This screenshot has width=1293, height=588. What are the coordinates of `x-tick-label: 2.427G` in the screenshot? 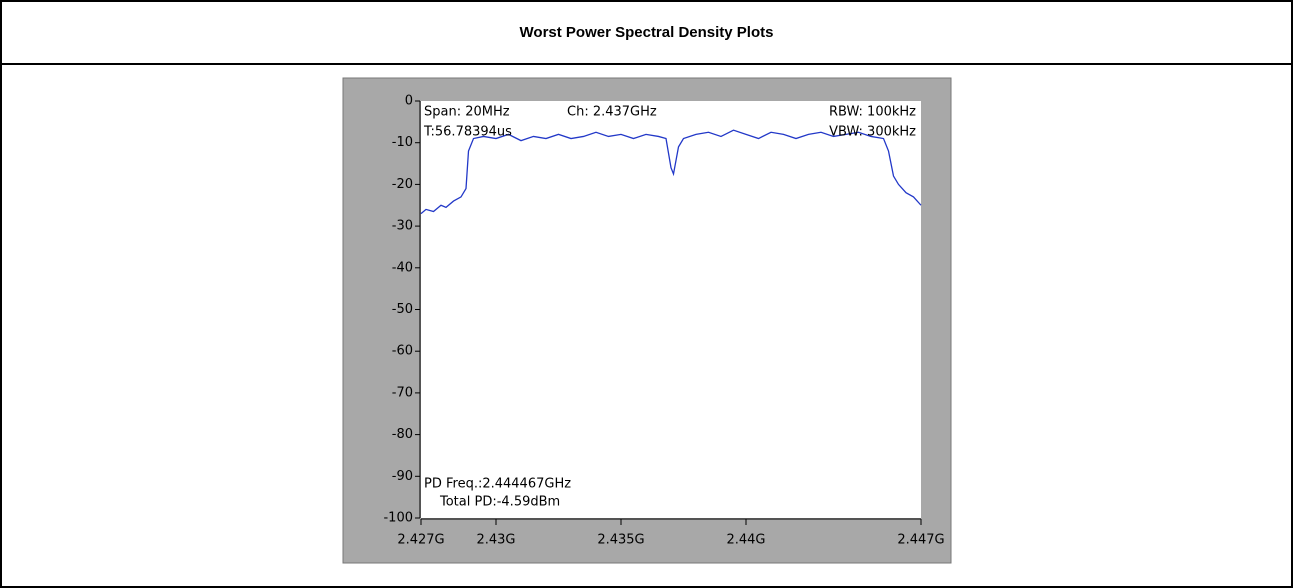 It's located at (420, 540).